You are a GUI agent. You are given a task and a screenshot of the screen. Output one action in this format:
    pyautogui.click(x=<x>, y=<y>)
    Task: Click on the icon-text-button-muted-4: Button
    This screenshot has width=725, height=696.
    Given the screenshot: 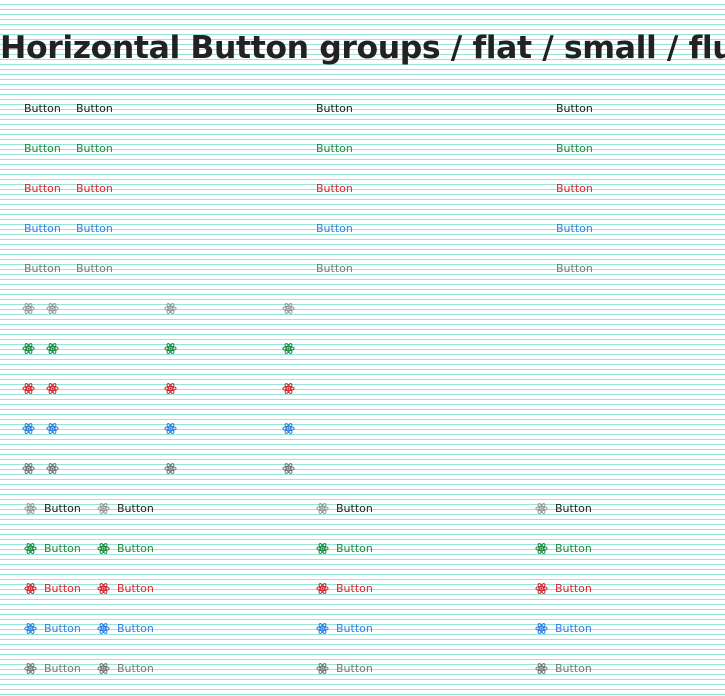 What is the action you would take?
    pyautogui.click(x=563, y=668)
    